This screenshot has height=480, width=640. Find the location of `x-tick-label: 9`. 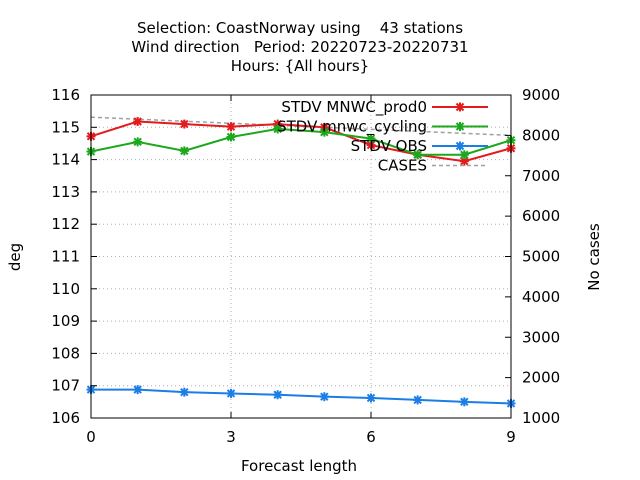

x-tick-label: 9 is located at coordinates (511, 437).